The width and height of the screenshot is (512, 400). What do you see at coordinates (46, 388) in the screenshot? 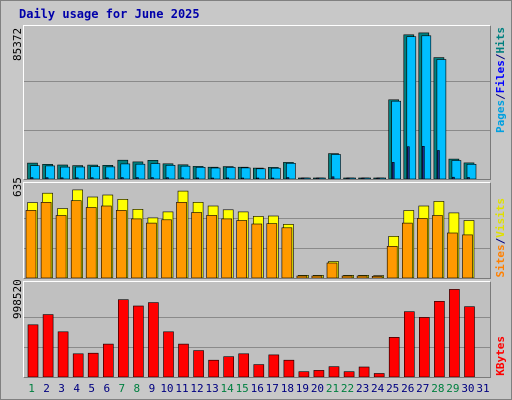
I see `day-label-2: 2` at bounding box center [46, 388].